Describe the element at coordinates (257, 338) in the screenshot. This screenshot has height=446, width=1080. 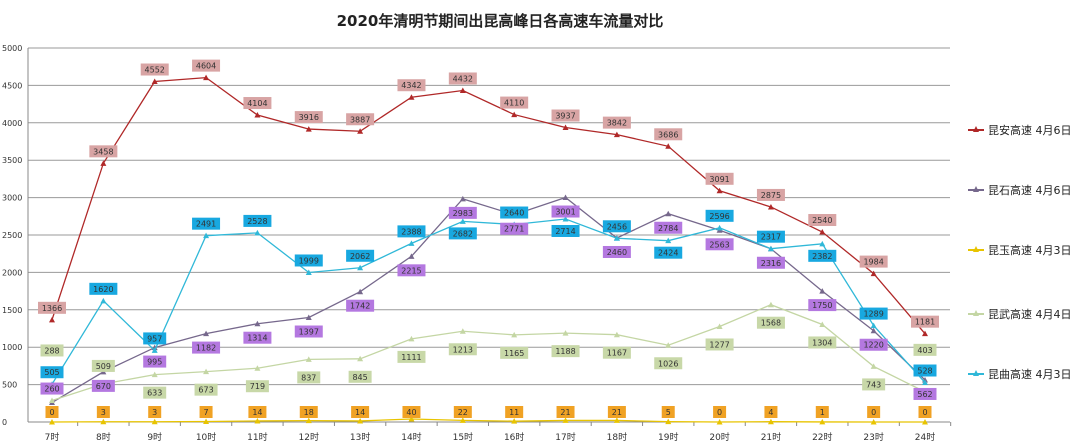
I see `data-label: 1314` at that location.